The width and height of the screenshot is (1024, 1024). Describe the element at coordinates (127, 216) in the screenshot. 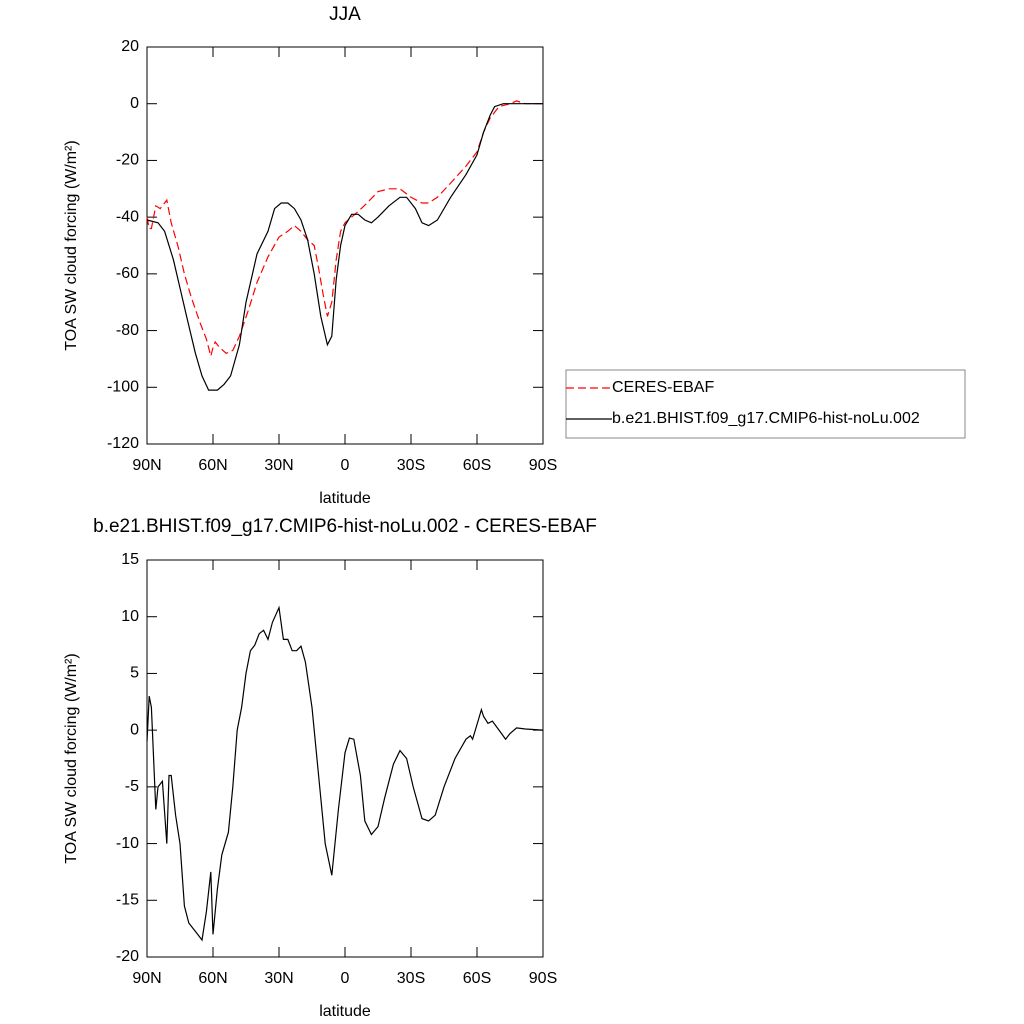

I see `y-tick-label: -40` at that location.